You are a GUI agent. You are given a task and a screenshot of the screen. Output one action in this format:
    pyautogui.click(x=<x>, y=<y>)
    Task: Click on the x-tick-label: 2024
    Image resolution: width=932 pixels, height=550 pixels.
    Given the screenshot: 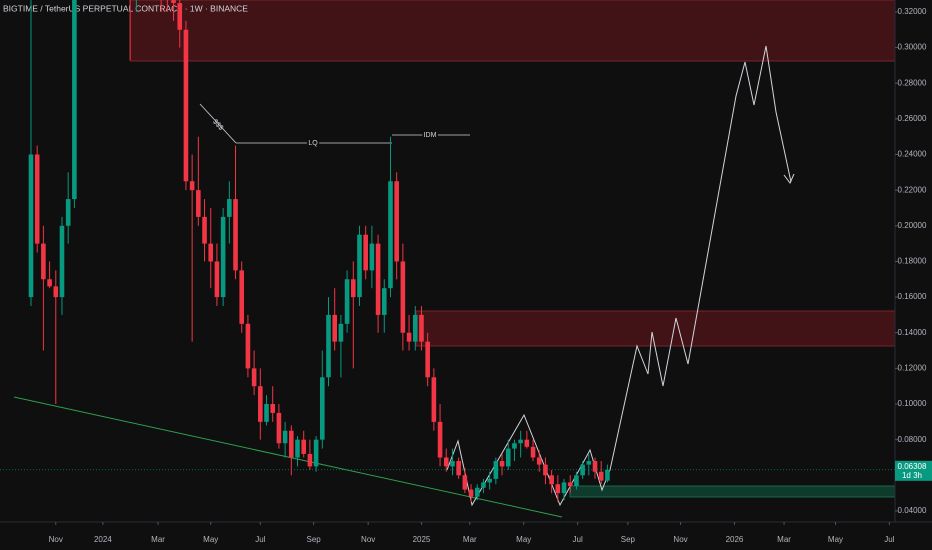 What is the action you would take?
    pyautogui.click(x=103, y=539)
    